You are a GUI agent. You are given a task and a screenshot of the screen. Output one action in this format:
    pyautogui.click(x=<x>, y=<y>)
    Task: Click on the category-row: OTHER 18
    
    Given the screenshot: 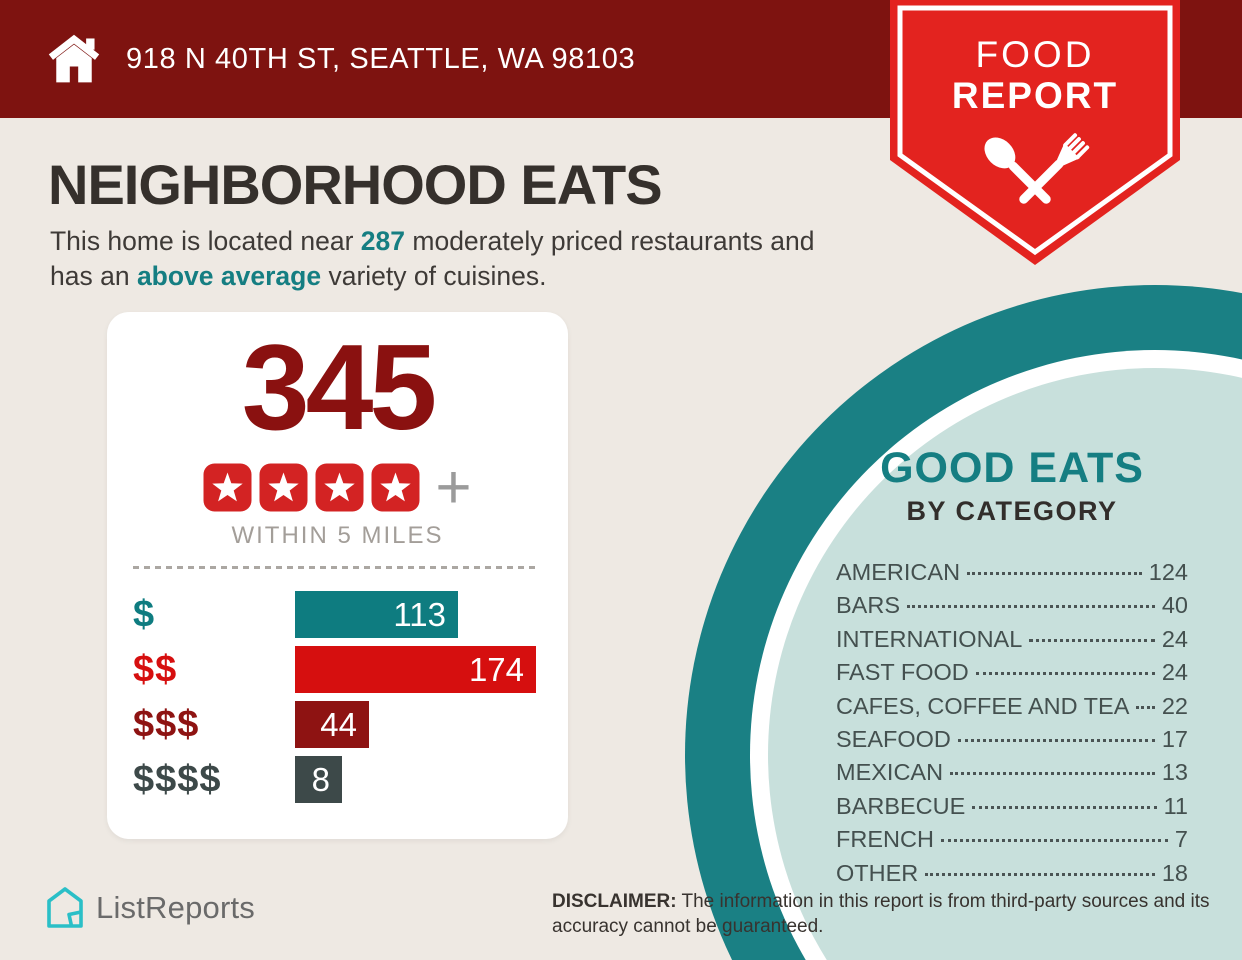 What is the action you would take?
    pyautogui.click(x=1012, y=876)
    